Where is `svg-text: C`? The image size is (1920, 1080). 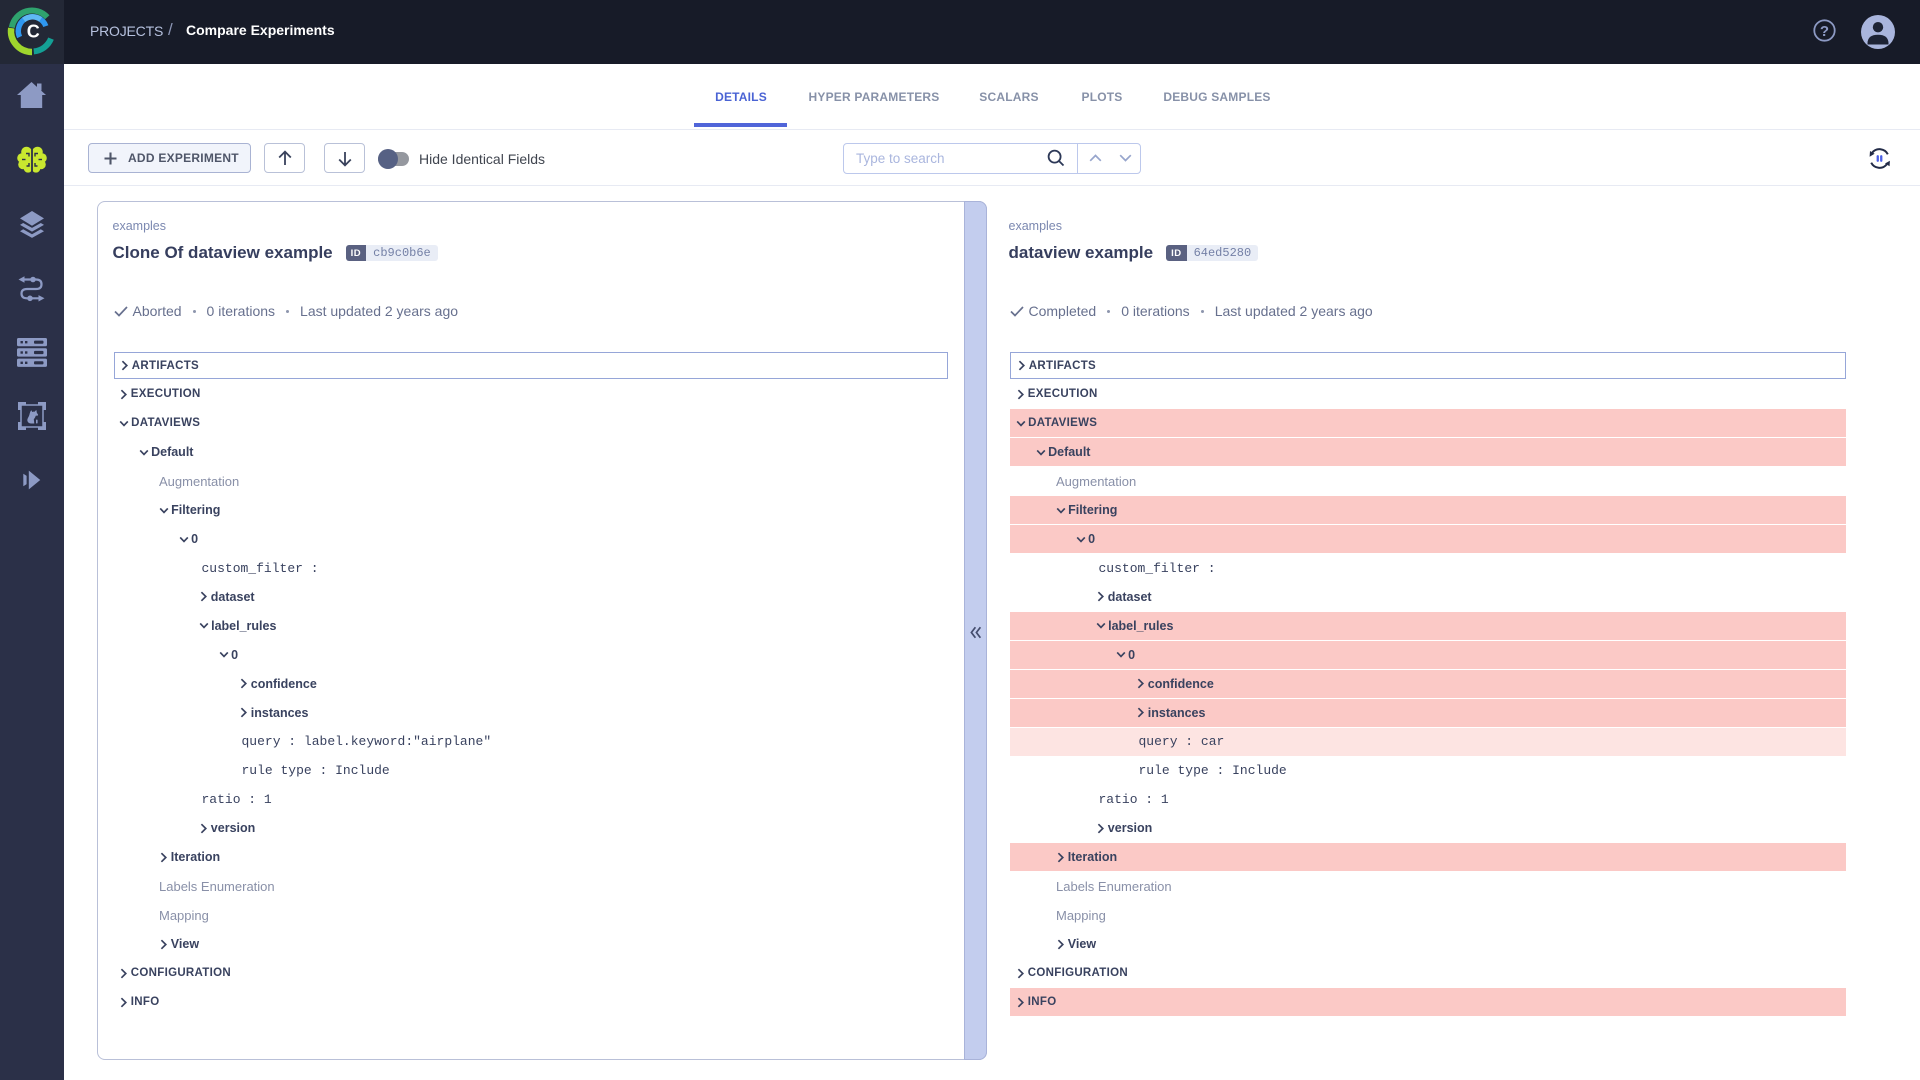 svg-text: C is located at coordinates (33, 31).